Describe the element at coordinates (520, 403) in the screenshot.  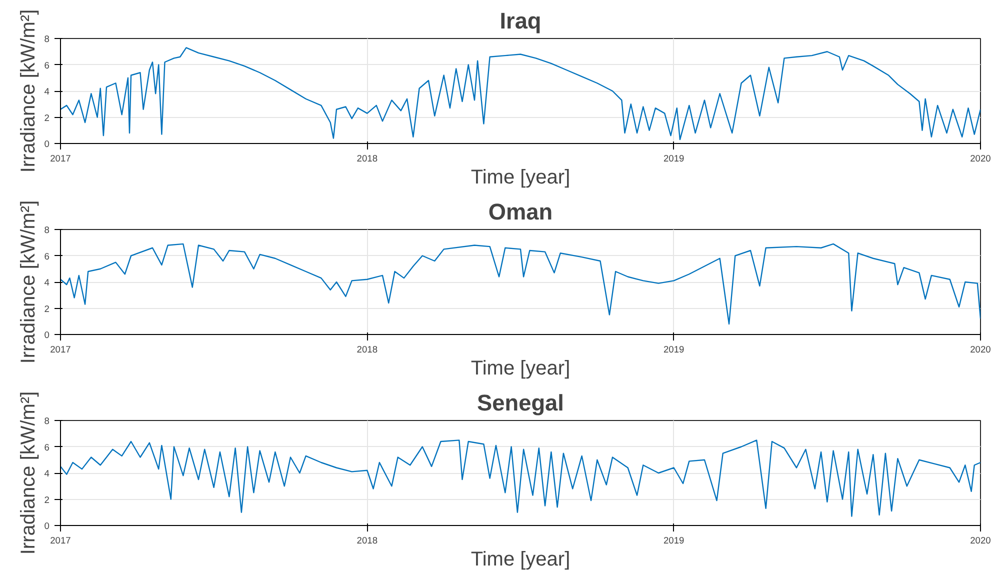
I see `chart-title: Senegal` at that location.